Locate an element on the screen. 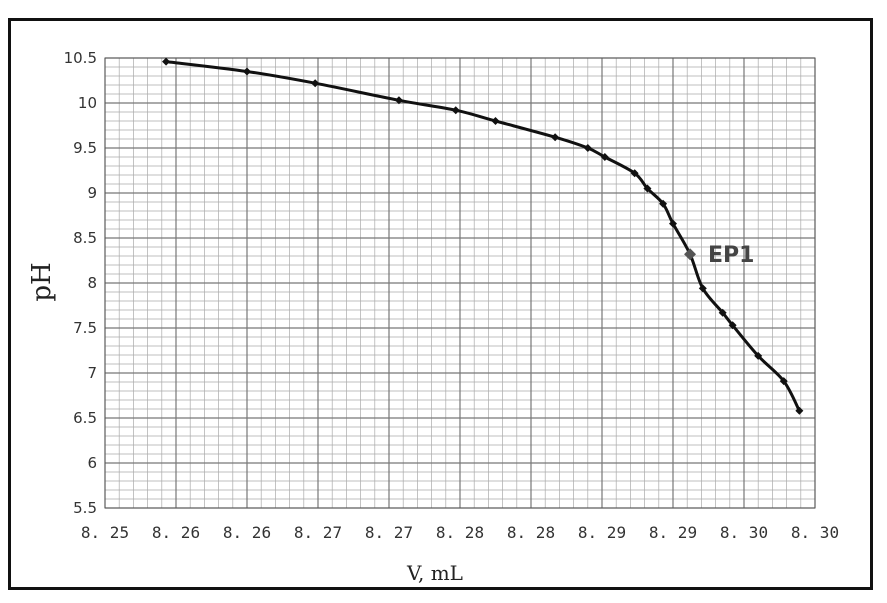 The height and width of the screenshot is (603, 887). y-tick-label: 6 is located at coordinates (92, 463).